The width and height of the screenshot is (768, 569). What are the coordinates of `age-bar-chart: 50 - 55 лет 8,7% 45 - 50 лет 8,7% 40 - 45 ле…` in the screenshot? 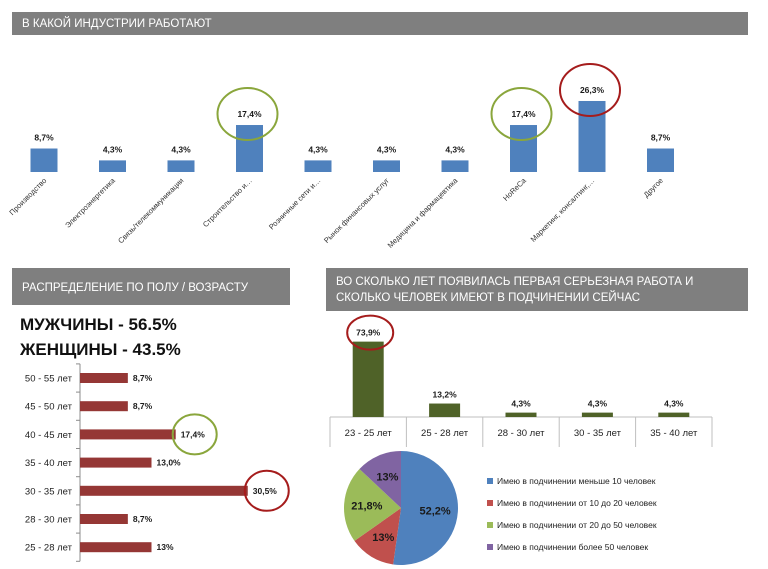 It's located at (157, 462).